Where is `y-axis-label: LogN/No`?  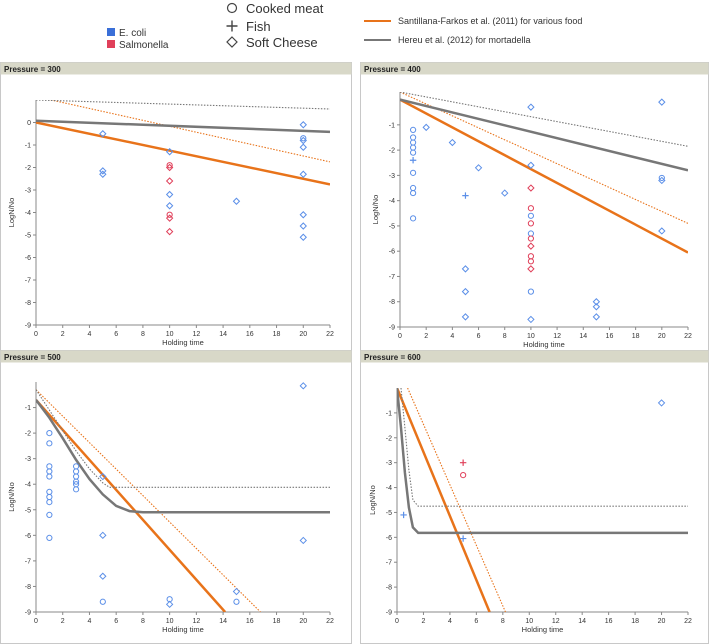 y-axis-label: LogN/No is located at coordinates (11, 213).